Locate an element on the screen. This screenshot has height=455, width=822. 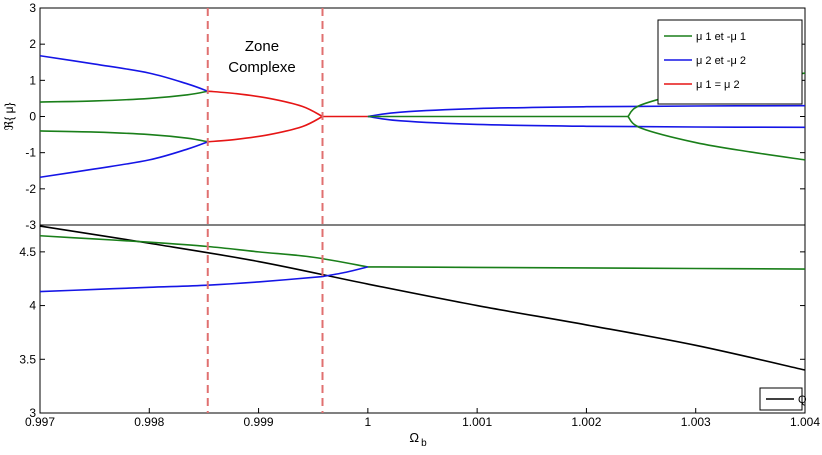
top-legend-label: μ 1 = μ 2 is located at coordinates (718, 85).